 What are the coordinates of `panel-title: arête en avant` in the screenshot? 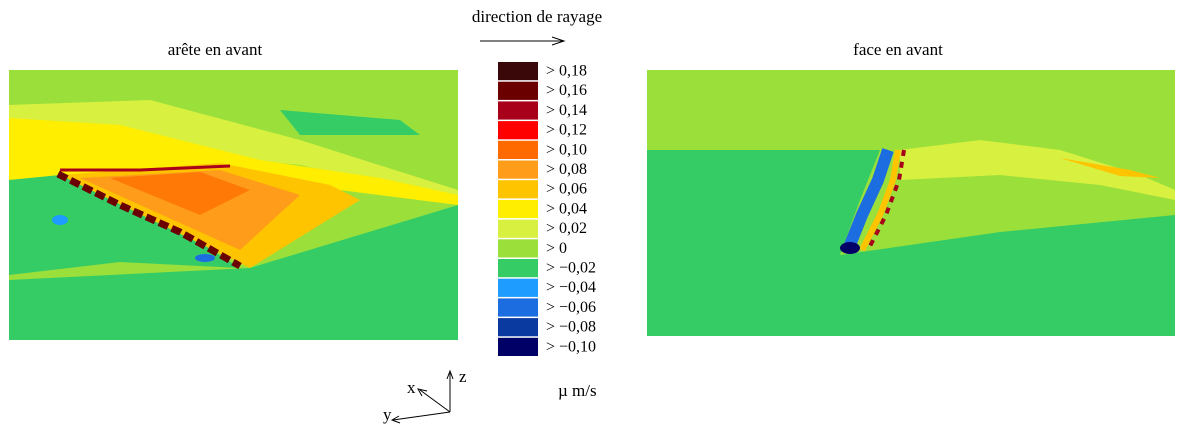 It's located at (215, 49).